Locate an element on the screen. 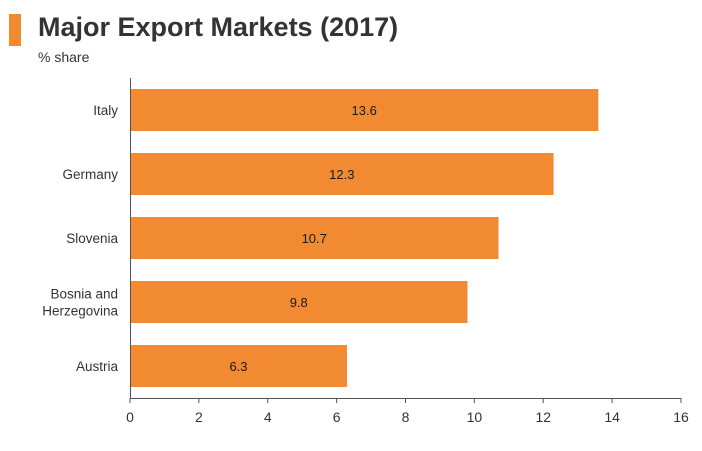 The width and height of the screenshot is (702, 451). x-tick-label-1: 2 is located at coordinates (199, 417).